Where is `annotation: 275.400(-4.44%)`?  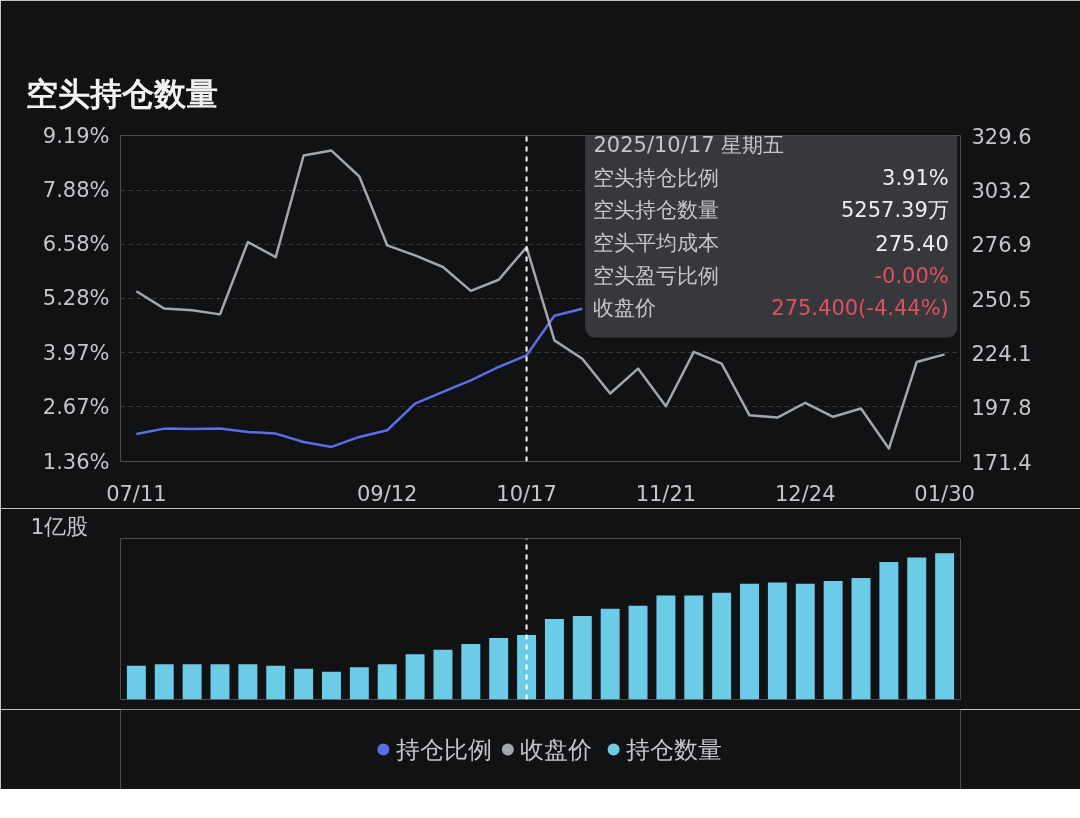
annotation: 275.400(-4.44%) is located at coordinates (860, 308).